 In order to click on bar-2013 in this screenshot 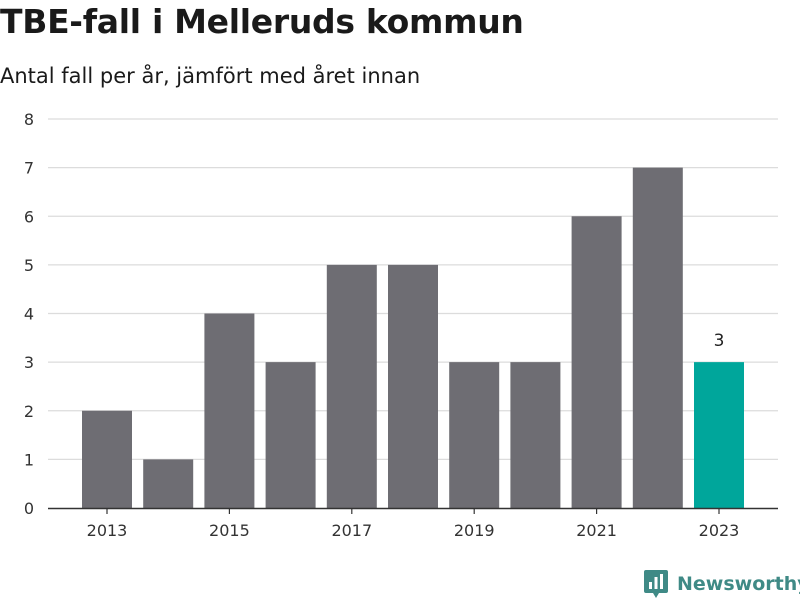, I will do `click(107, 459)`.